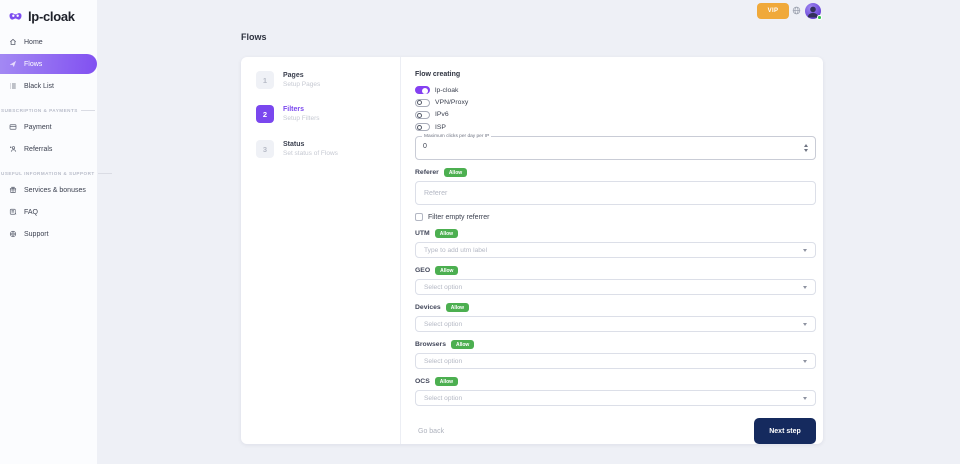 The image size is (960, 475). Describe the element at coordinates (773, 11) in the screenshot. I see `vip-button: VIP` at that location.